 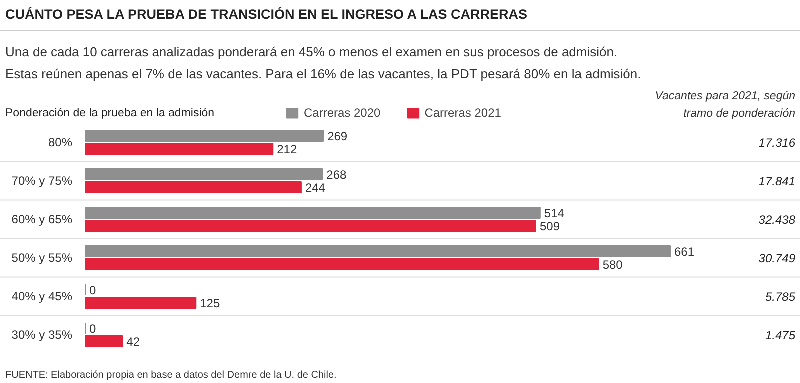 What do you see at coordinates (777, 181) in the screenshot?
I see `text: 17.841` at bounding box center [777, 181].